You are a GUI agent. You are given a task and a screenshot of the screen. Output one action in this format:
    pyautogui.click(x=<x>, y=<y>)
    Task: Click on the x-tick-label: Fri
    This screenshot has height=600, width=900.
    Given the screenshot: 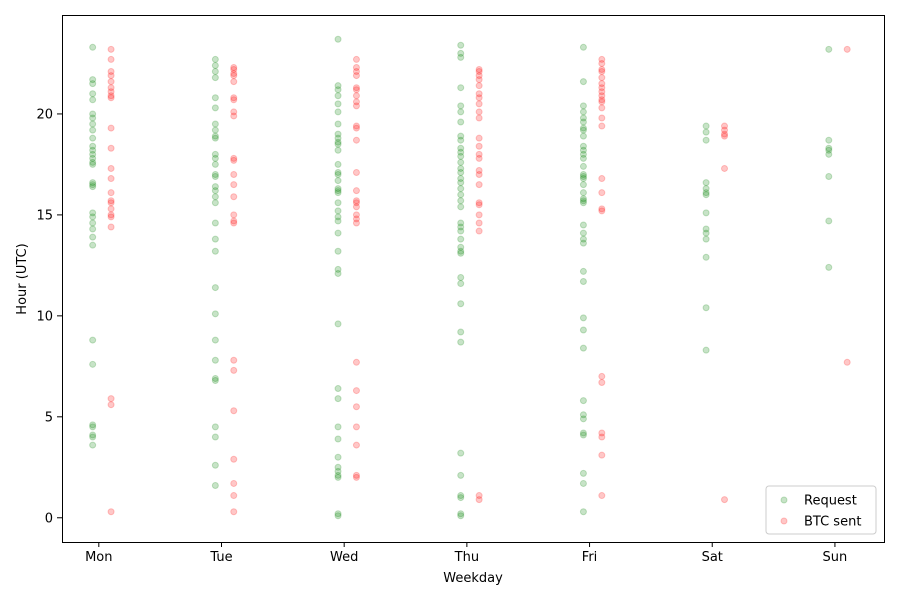 What is the action you would take?
    pyautogui.click(x=590, y=557)
    